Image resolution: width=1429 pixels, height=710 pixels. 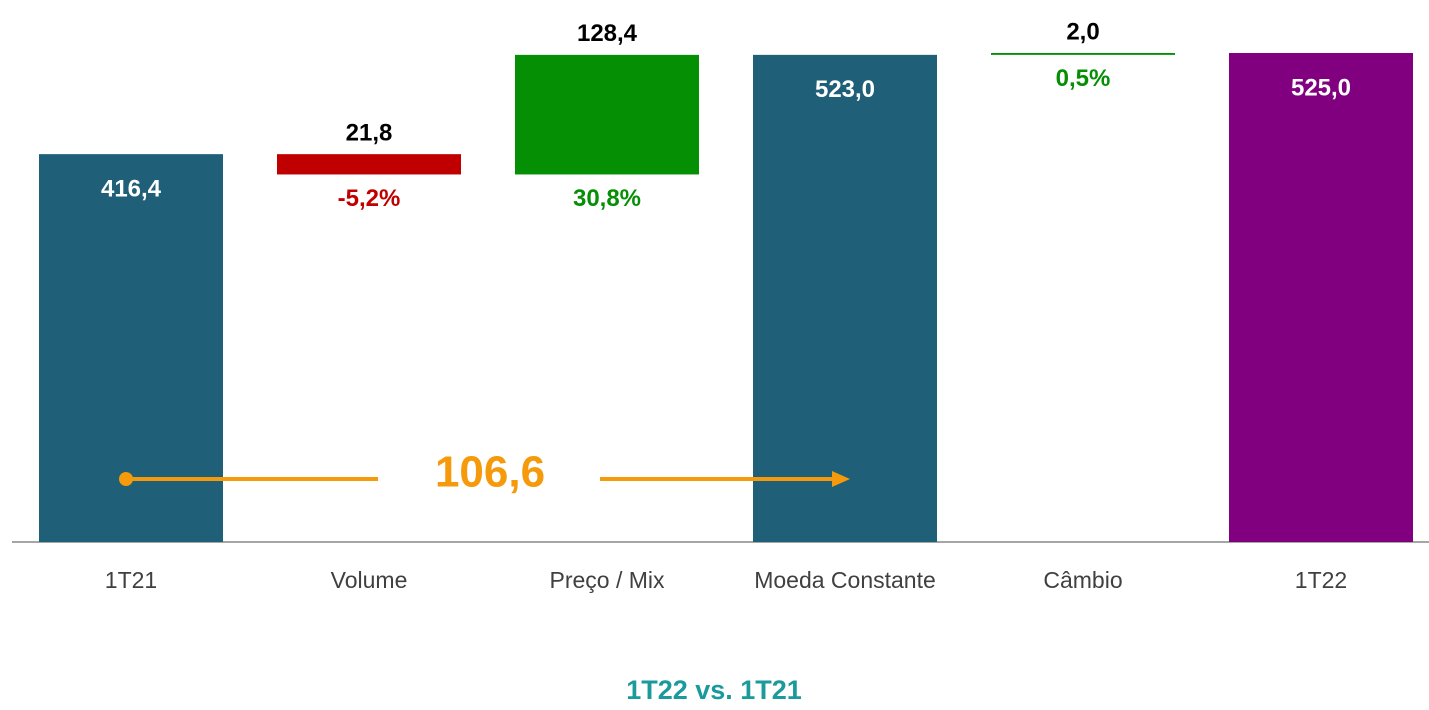 I want to click on x-tick-label: Preço / Mix, so click(x=607, y=580).